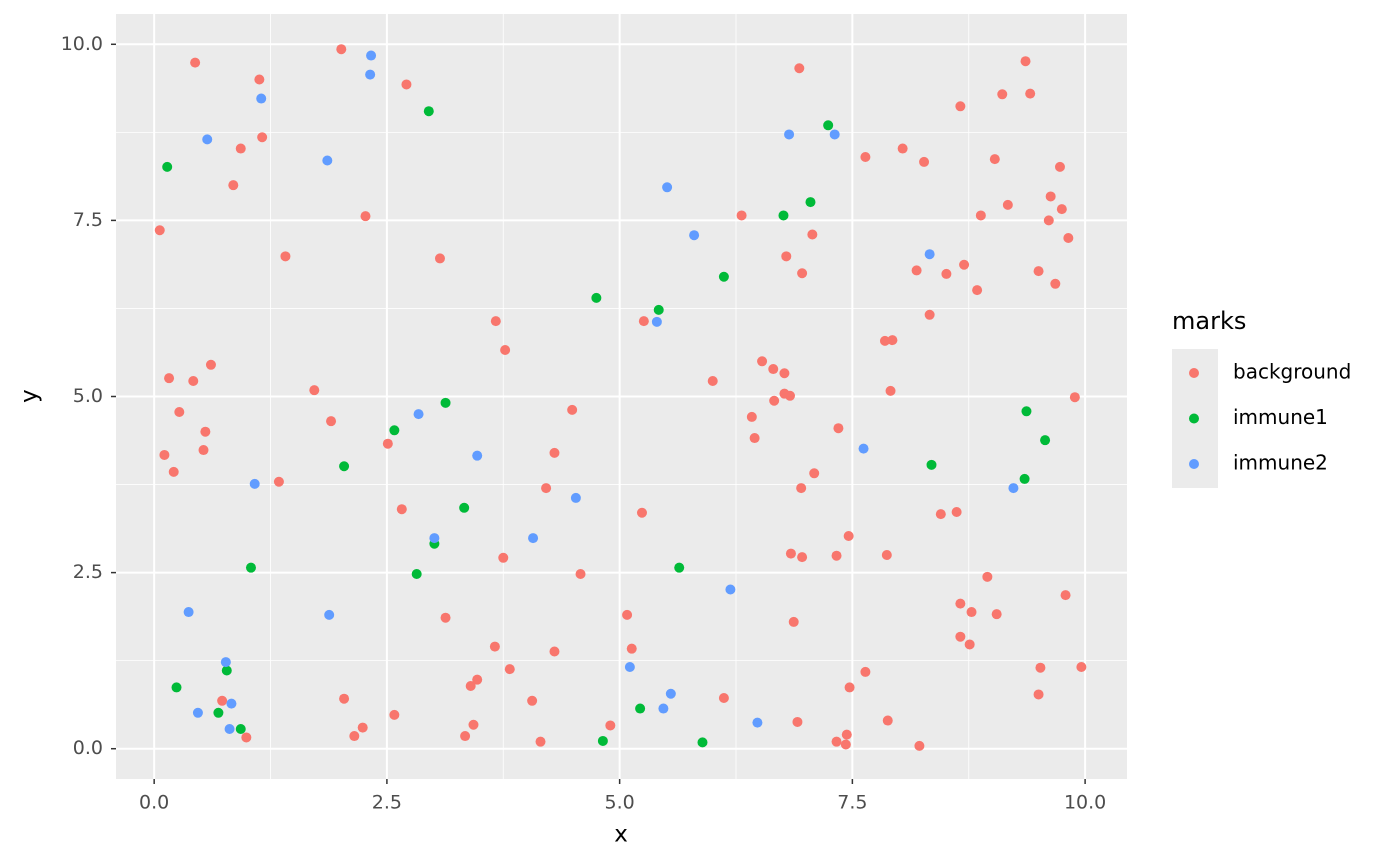  What do you see at coordinates (1085, 803) in the screenshot?
I see `x-tick-label: 10.0` at bounding box center [1085, 803].